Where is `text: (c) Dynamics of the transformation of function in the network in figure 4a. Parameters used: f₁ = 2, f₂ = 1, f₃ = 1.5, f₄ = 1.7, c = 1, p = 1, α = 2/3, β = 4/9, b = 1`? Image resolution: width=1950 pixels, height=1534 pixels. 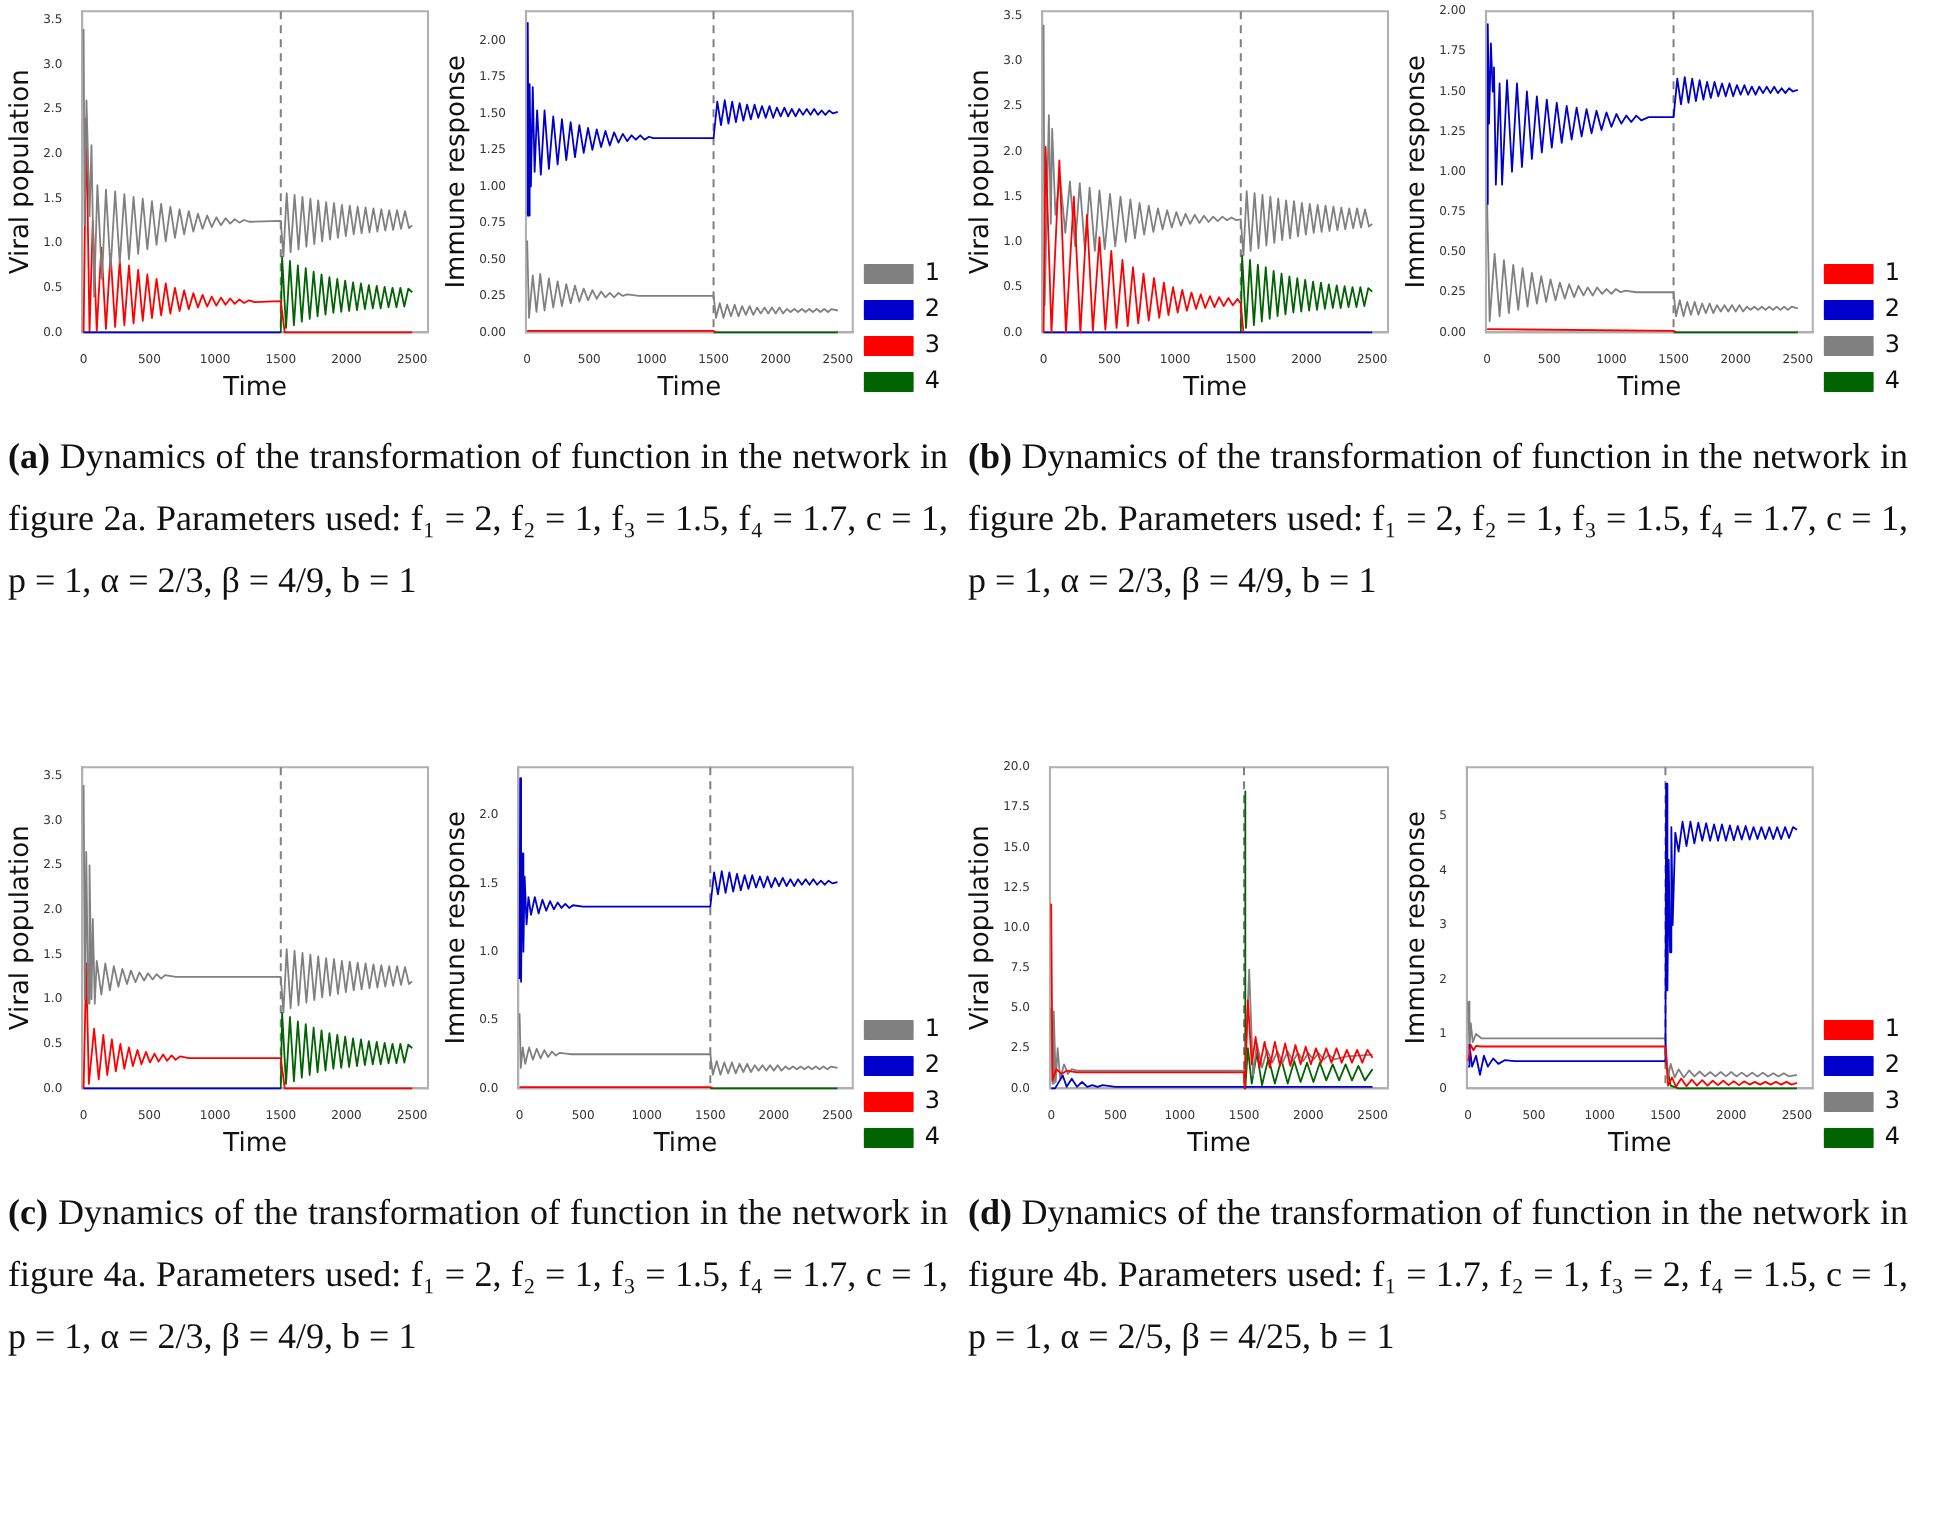
text: (c) Dynamics of the transformation of function in the network in figure 4a. Parameters used: f₁ = 2, f₂ = 1, f₃ = 1.5, f₄ = 1.7, c = 1, p = 1, α = 2/3, β = 4/9, b = 1 is located at coordinates (478, 1274).